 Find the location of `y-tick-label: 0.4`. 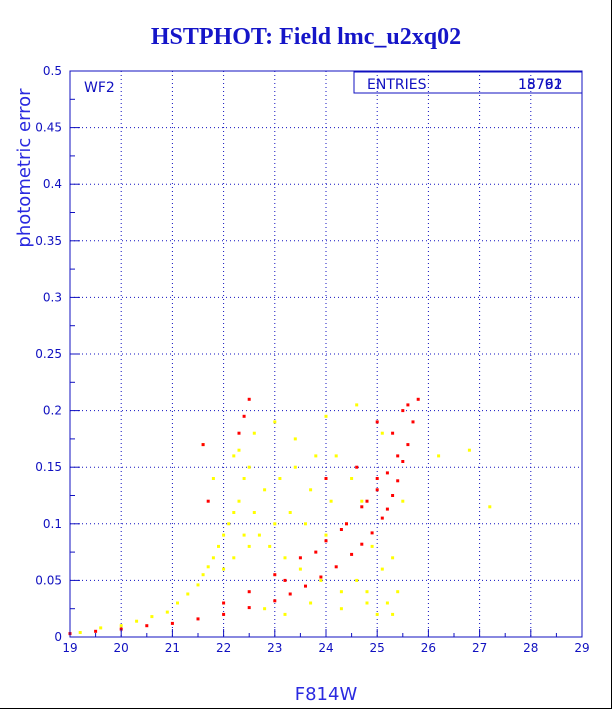

y-tick-label: 0.4 is located at coordinates (52, 184).